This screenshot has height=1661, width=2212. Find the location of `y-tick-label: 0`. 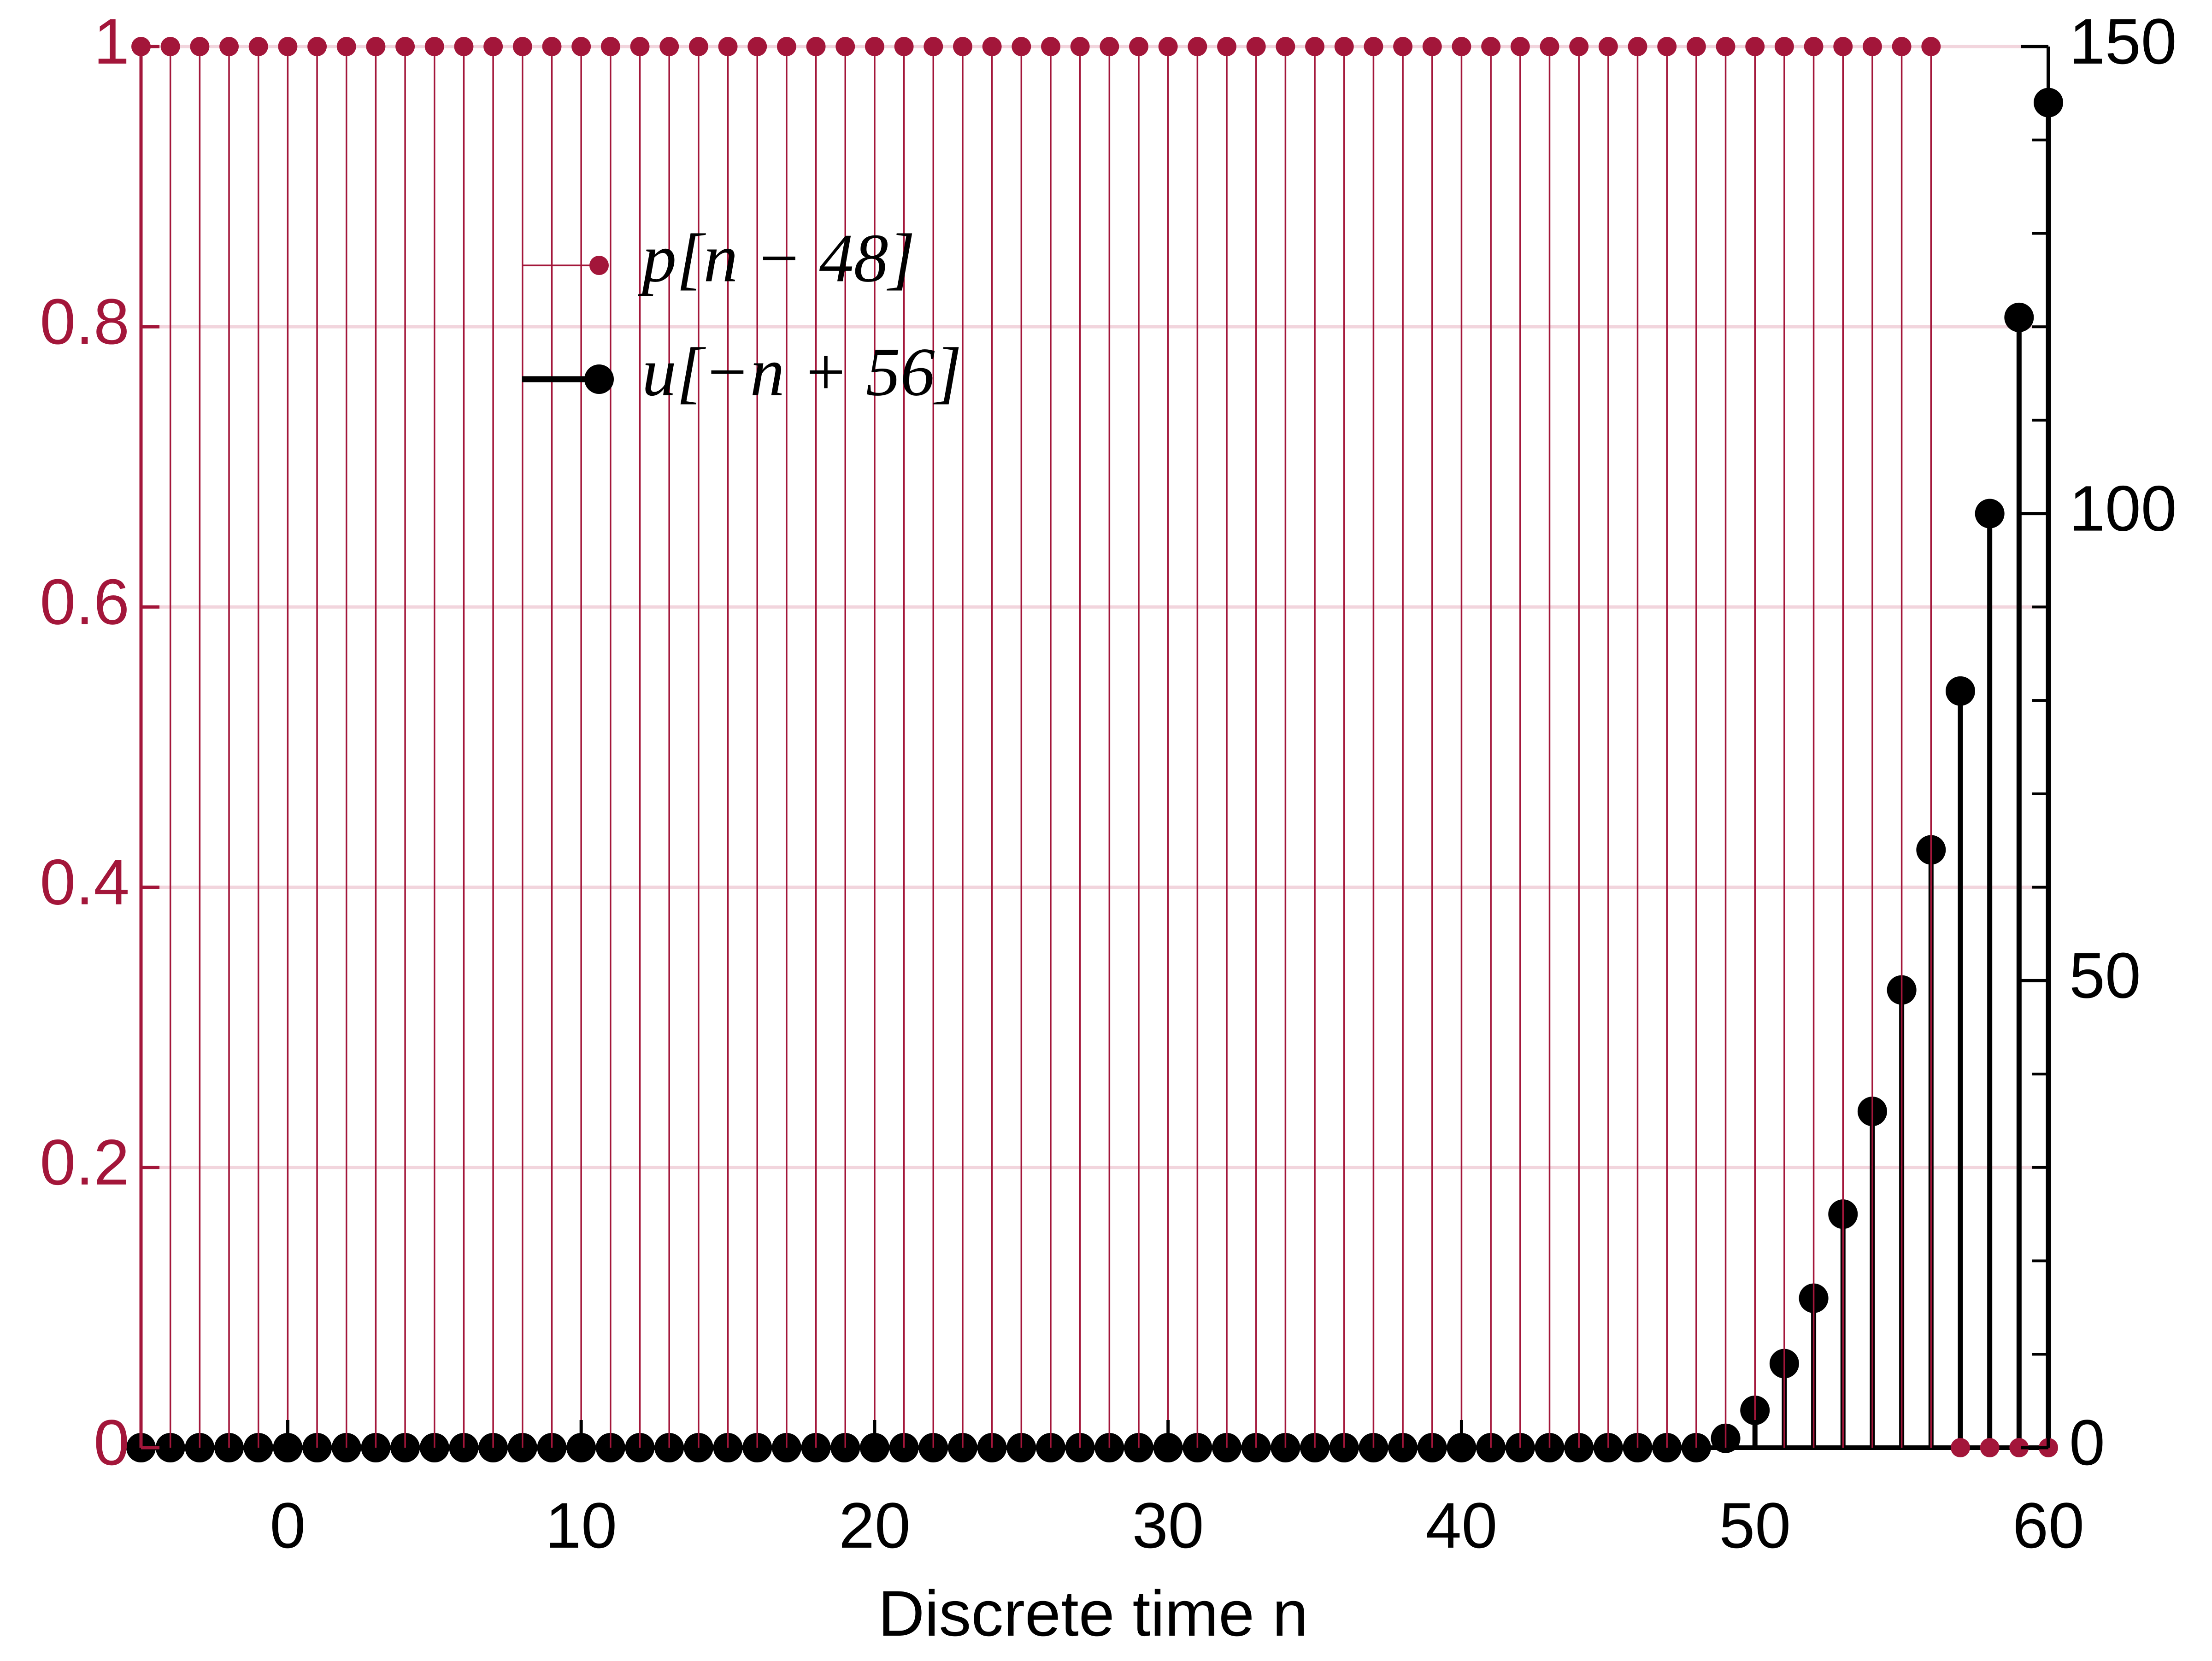

y-tick-label: 0 is located at coordinates (111, 1442).